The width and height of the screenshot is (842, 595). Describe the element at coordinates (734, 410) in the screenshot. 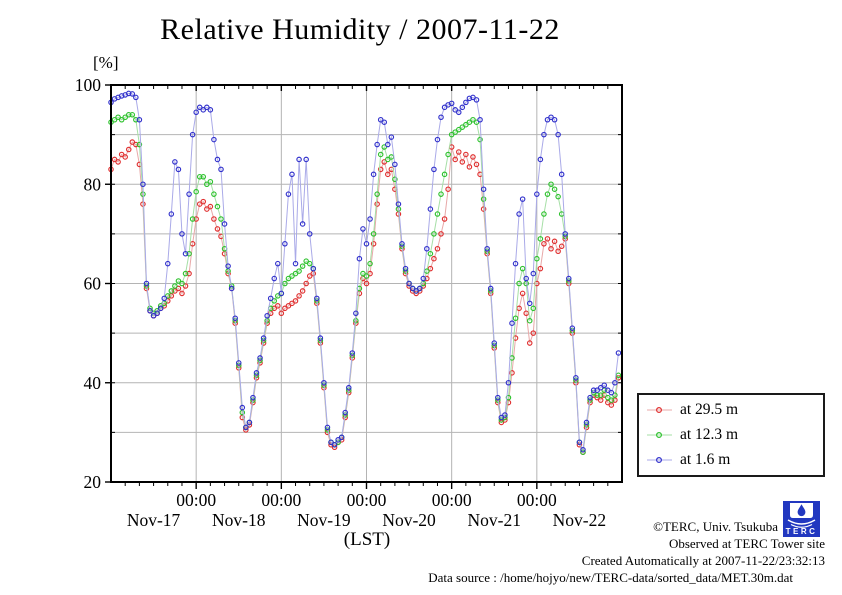

I see `legend-item-29-5m: at 29.5 m` at that location.